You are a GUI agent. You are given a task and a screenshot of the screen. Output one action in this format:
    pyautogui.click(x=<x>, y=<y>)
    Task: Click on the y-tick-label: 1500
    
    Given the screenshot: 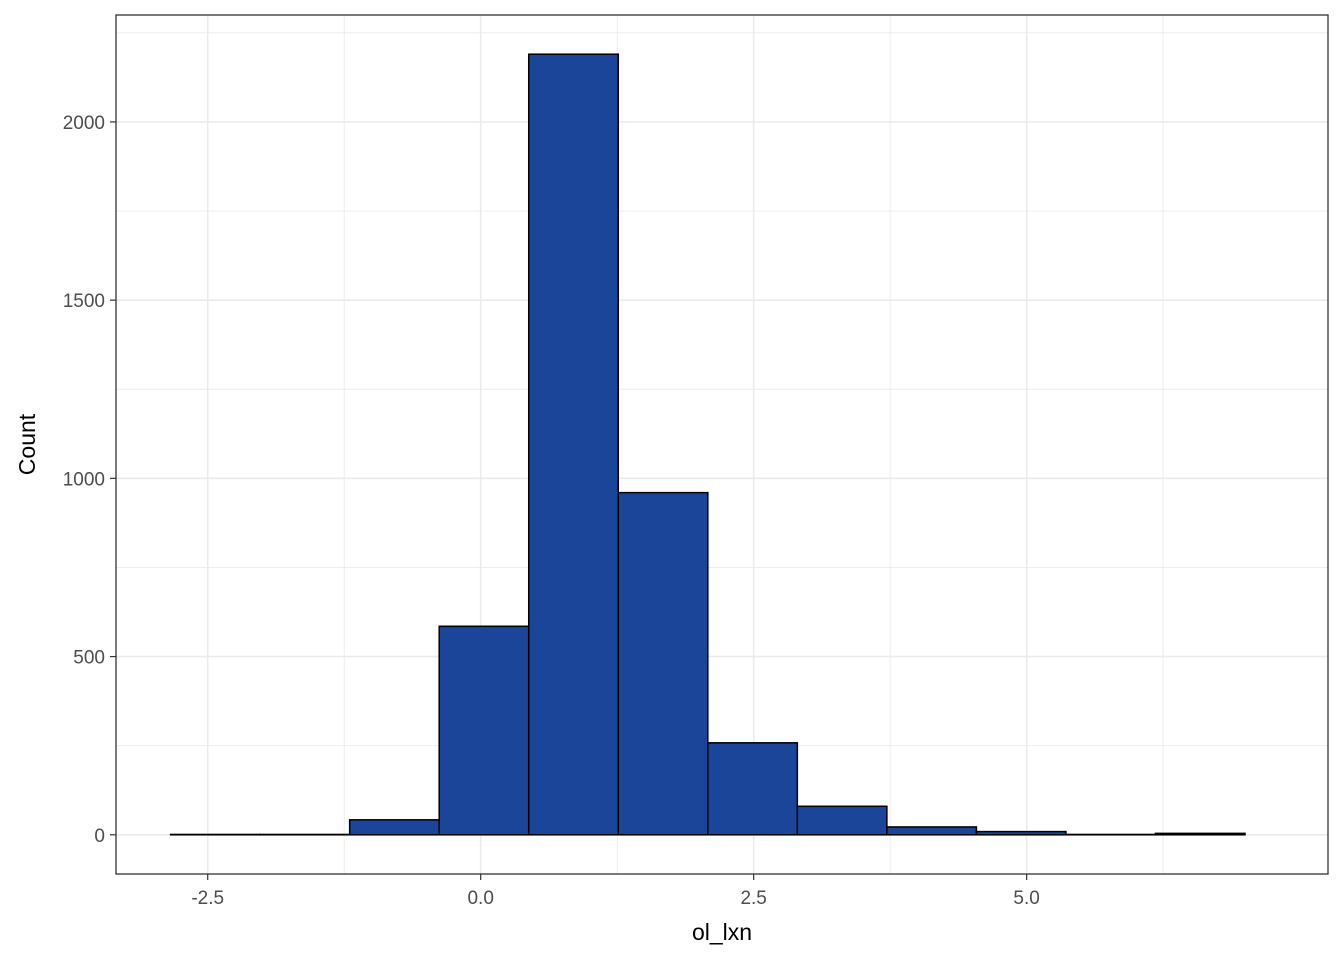 What is the action you would take?
    pyautogui.click(x=84, y=301)
    